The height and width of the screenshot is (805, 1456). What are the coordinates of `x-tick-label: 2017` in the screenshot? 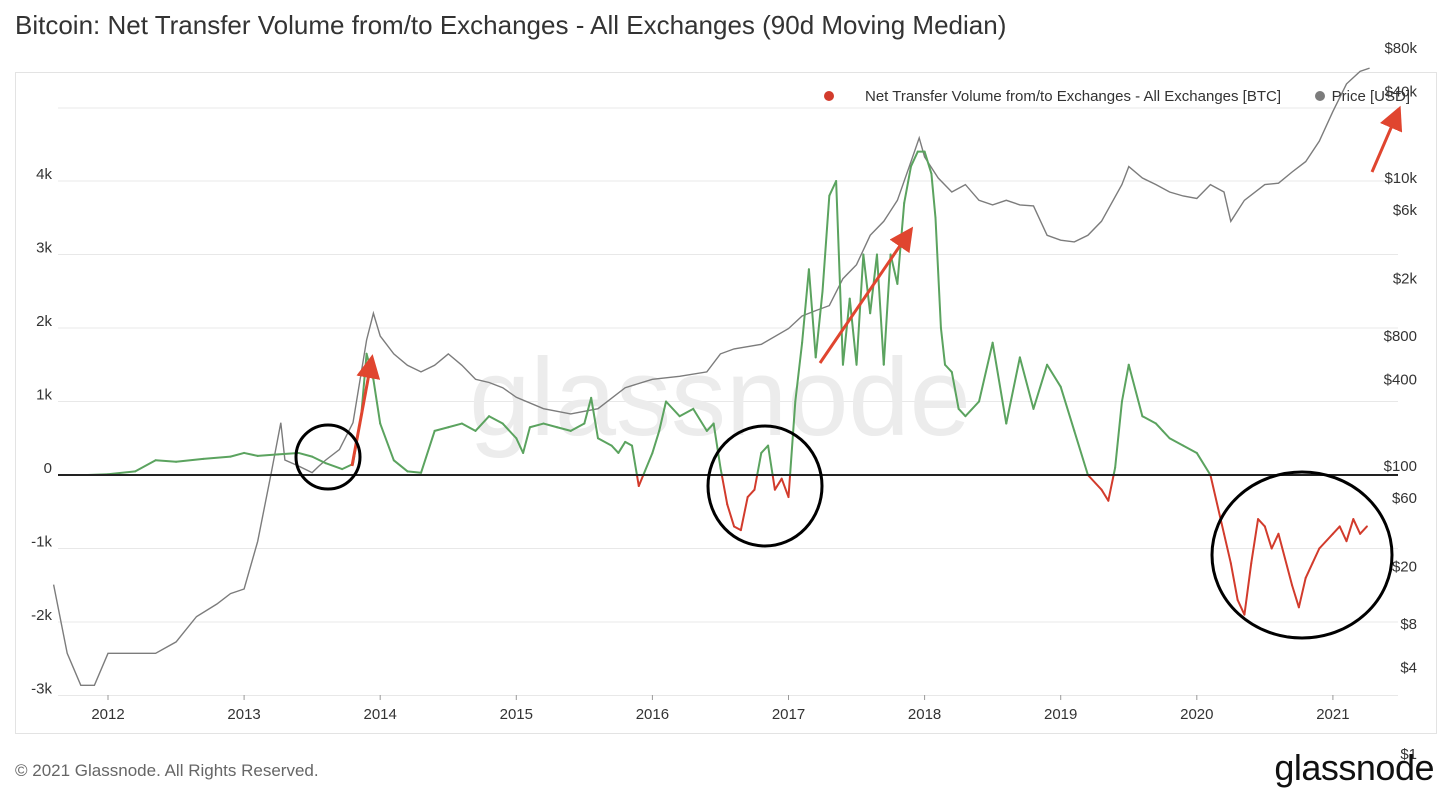 It's located at (788, 714).